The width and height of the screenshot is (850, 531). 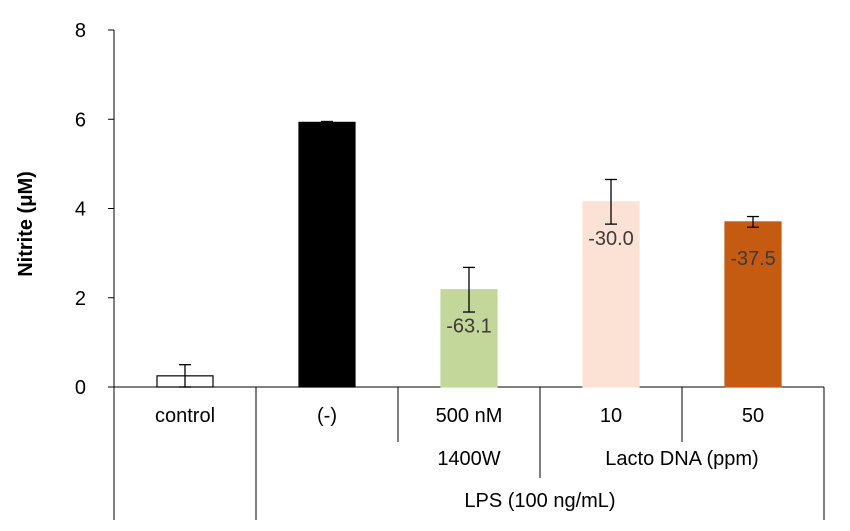 What do you see at coordinates (80, 388) in the screenshot?
I see `y-tick-label: 0` at bounding box center [80, 388].